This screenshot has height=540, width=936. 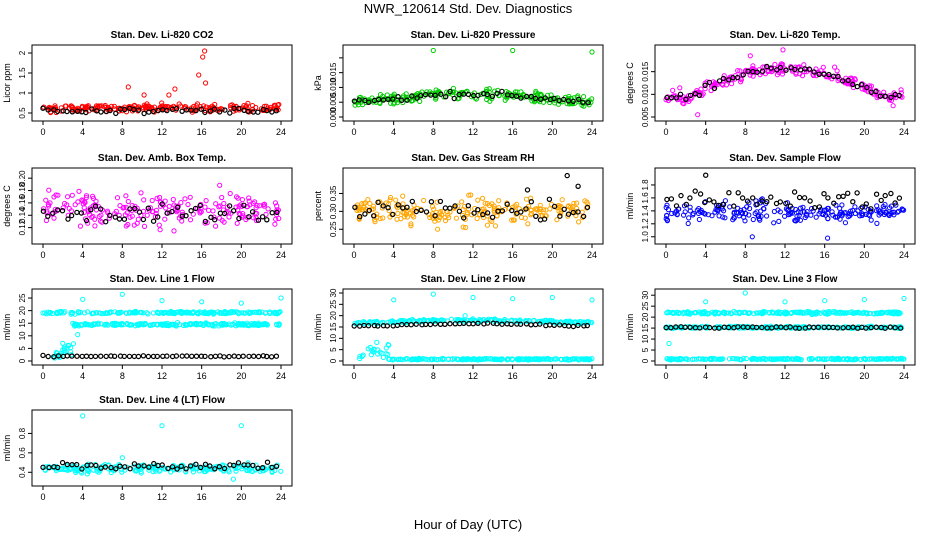 I want to click on panel-title: Stan. Dev. Li-820 Temp., so click(x=785, y=35).